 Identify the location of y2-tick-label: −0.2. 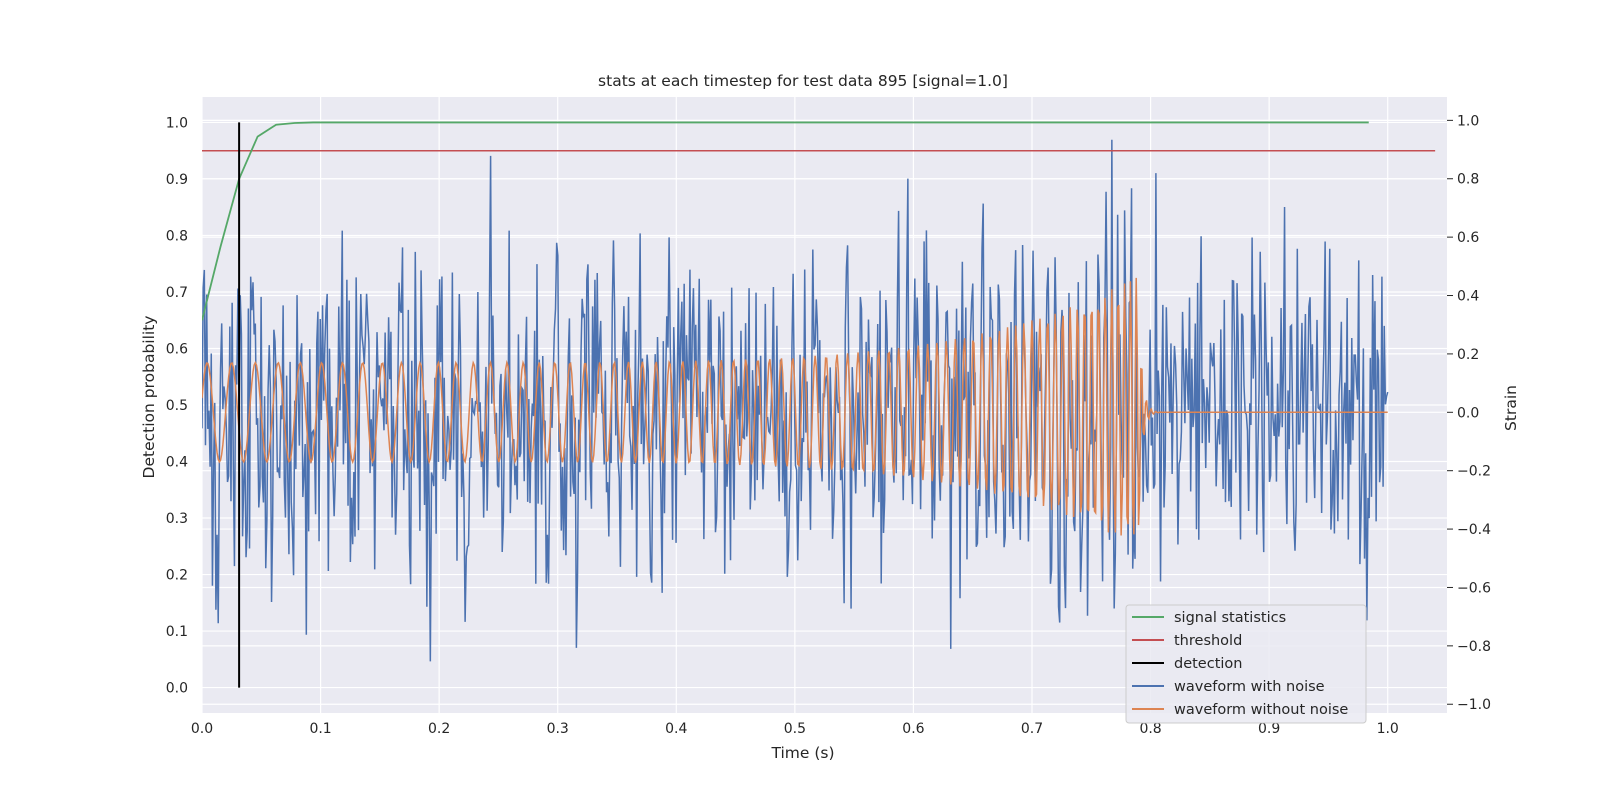
(1474, 472).